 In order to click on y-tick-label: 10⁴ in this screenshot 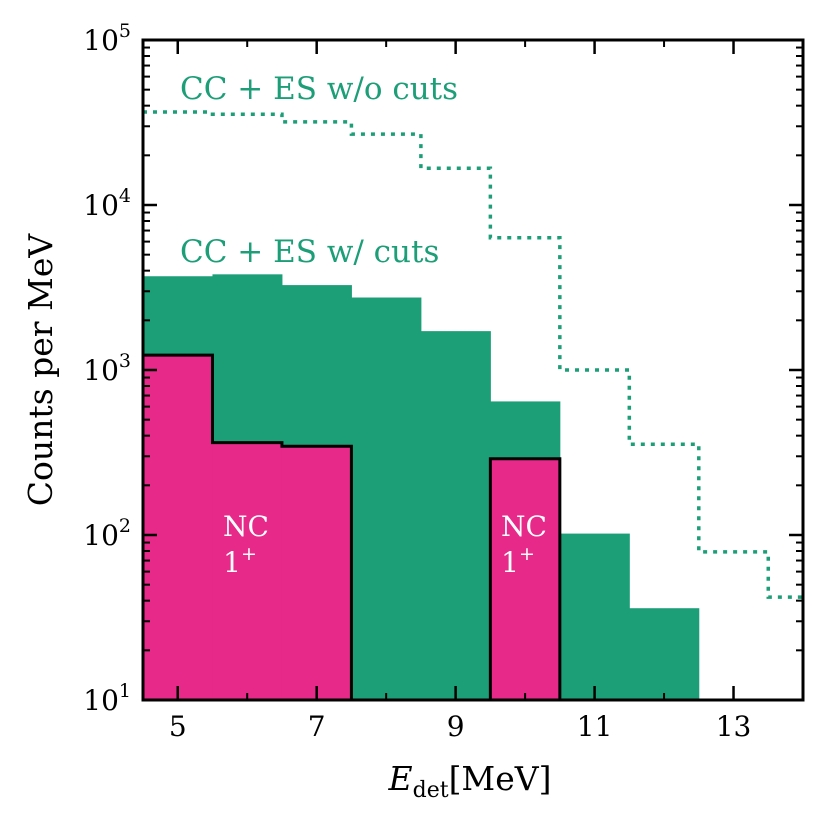, I will do `click(107, 203)`.